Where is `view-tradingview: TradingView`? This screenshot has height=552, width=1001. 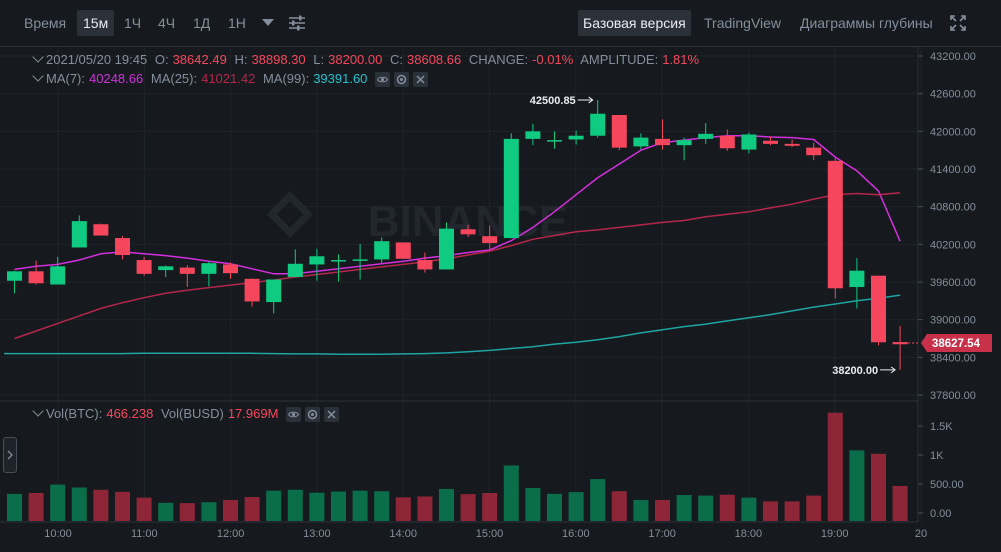 view-tradingview: TradingView is located at coordinates (743, 23).